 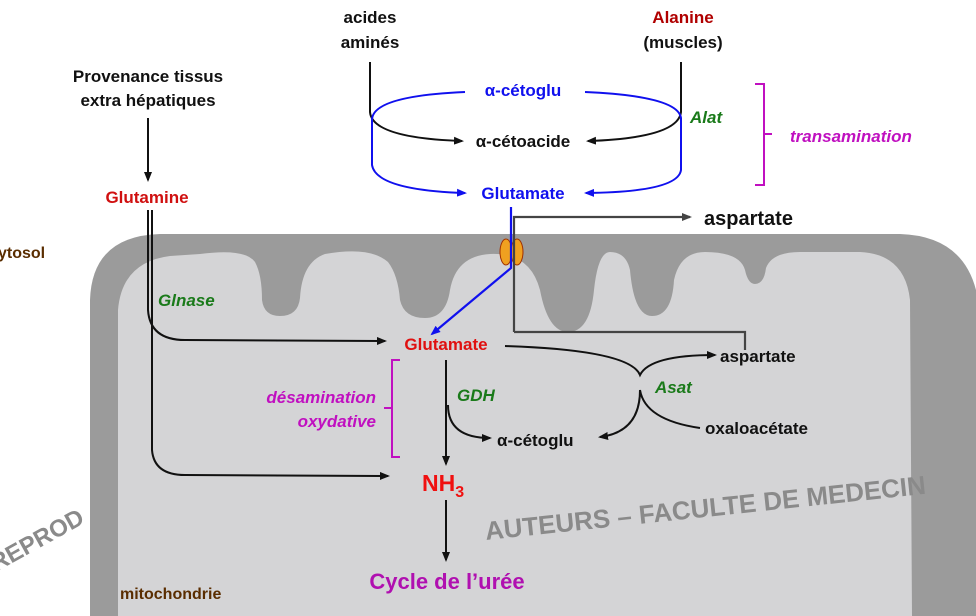 What do you see at coordinates (748, 219) in the screenshot?
I see `aspartate-out-label: aspartate` at bounding box center [748, 219].